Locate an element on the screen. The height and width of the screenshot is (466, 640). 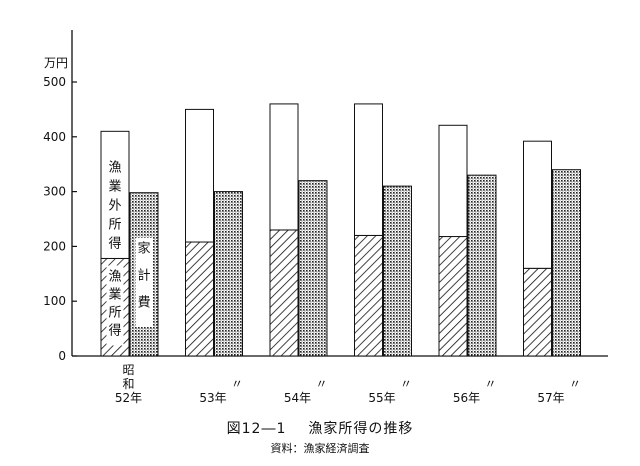
figure-title: 図12―1 漁家所得の推移 is located at coordinates (320, 428).